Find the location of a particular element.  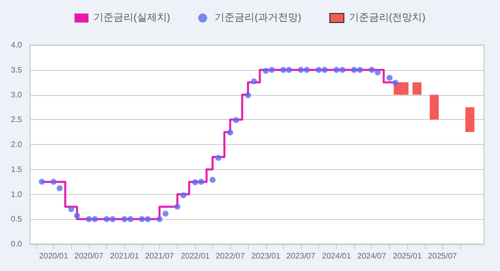

x-tick-label: 2025/07 is located at coordinates (443, 256).